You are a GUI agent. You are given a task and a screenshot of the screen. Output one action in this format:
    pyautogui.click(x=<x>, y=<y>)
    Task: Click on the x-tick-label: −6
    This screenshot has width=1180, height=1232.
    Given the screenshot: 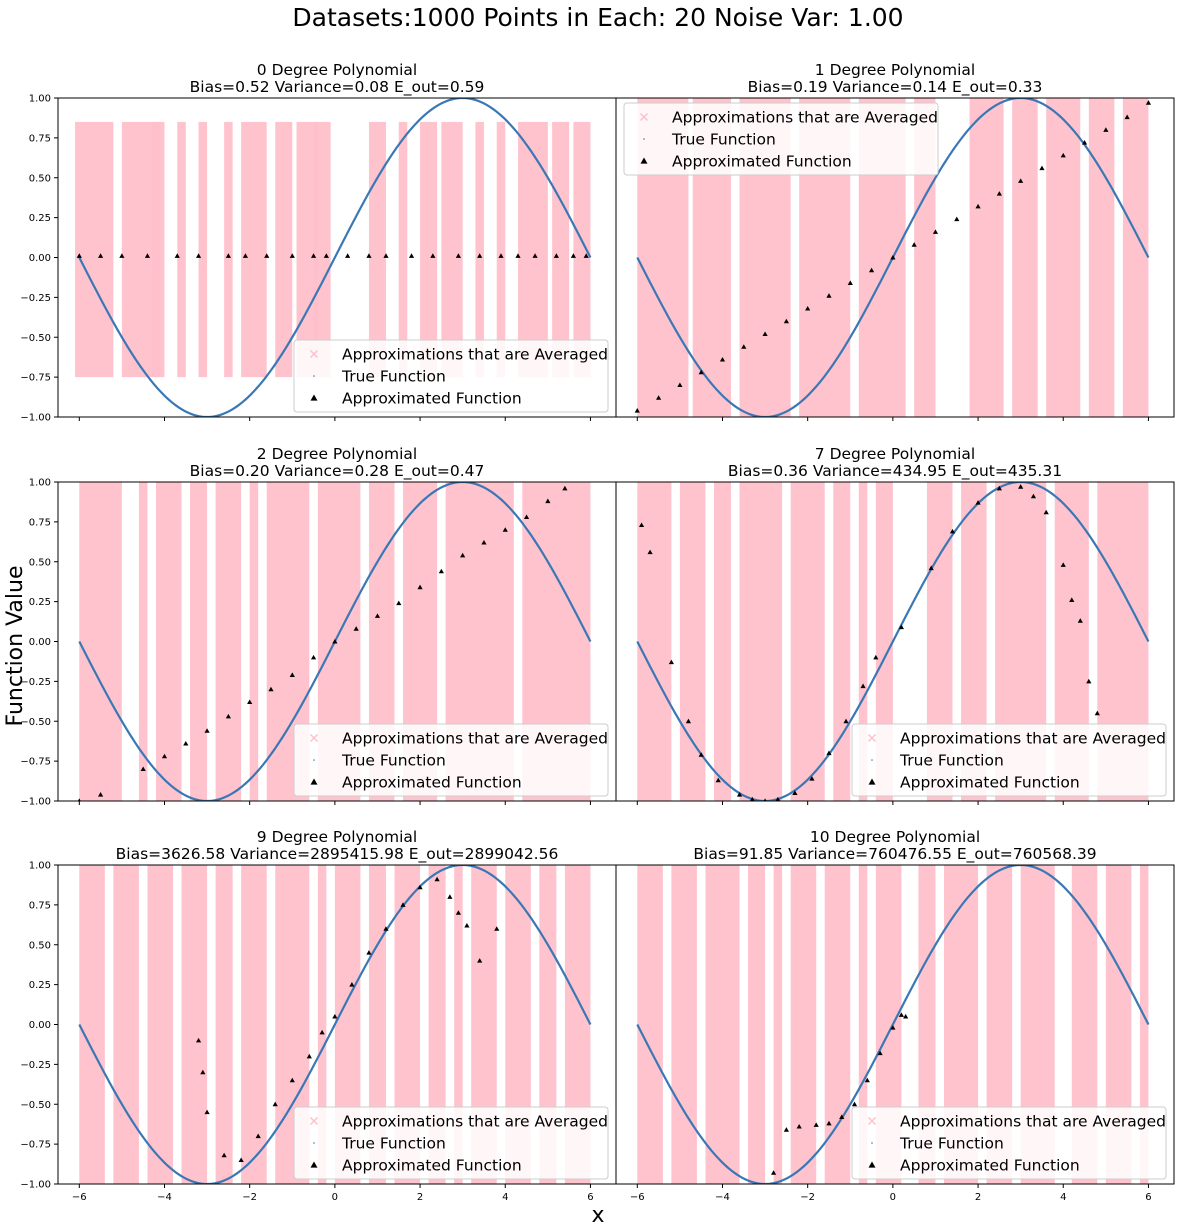 What is the action you would take?
    pyautogui.click(x=79, y=1197)
    